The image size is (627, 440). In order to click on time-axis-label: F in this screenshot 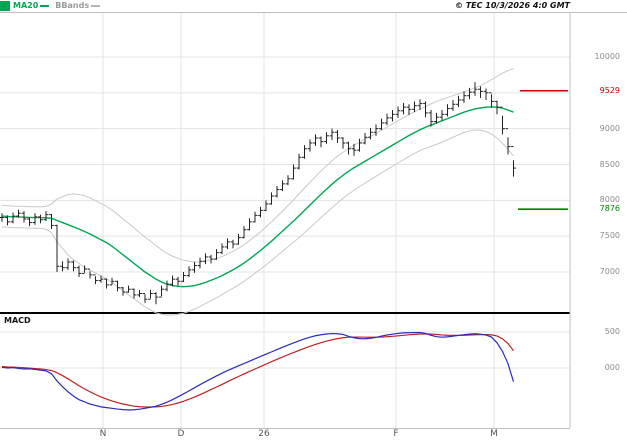, I will do `click(396, 434)`.